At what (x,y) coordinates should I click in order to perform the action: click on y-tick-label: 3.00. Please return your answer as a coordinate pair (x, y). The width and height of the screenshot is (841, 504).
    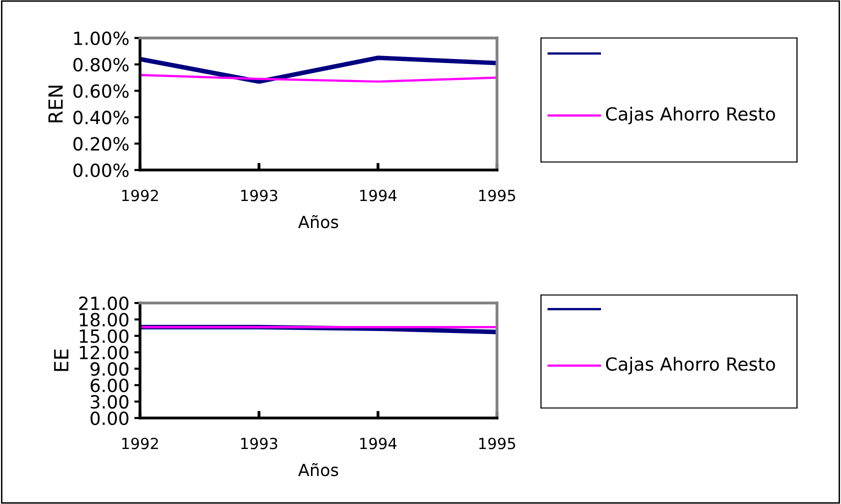
    Looking at the image, I should click on (109, 402).